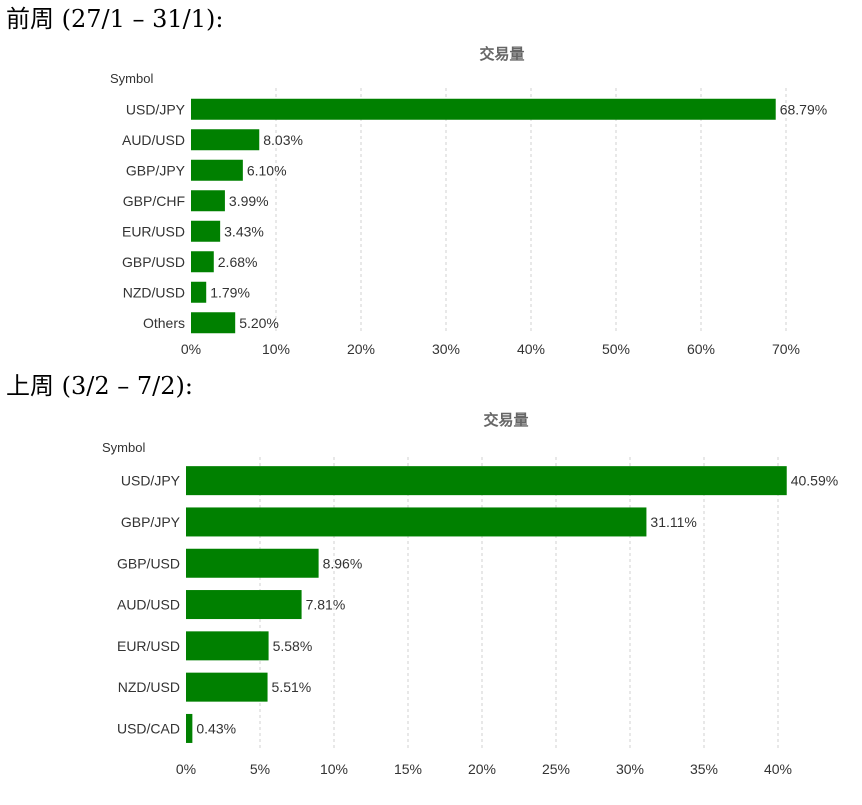 The image size is (862, 805). Describe the element at coordinates (154, 201) in the screenshot. I see `category-label: GBP/CHF` at that location.